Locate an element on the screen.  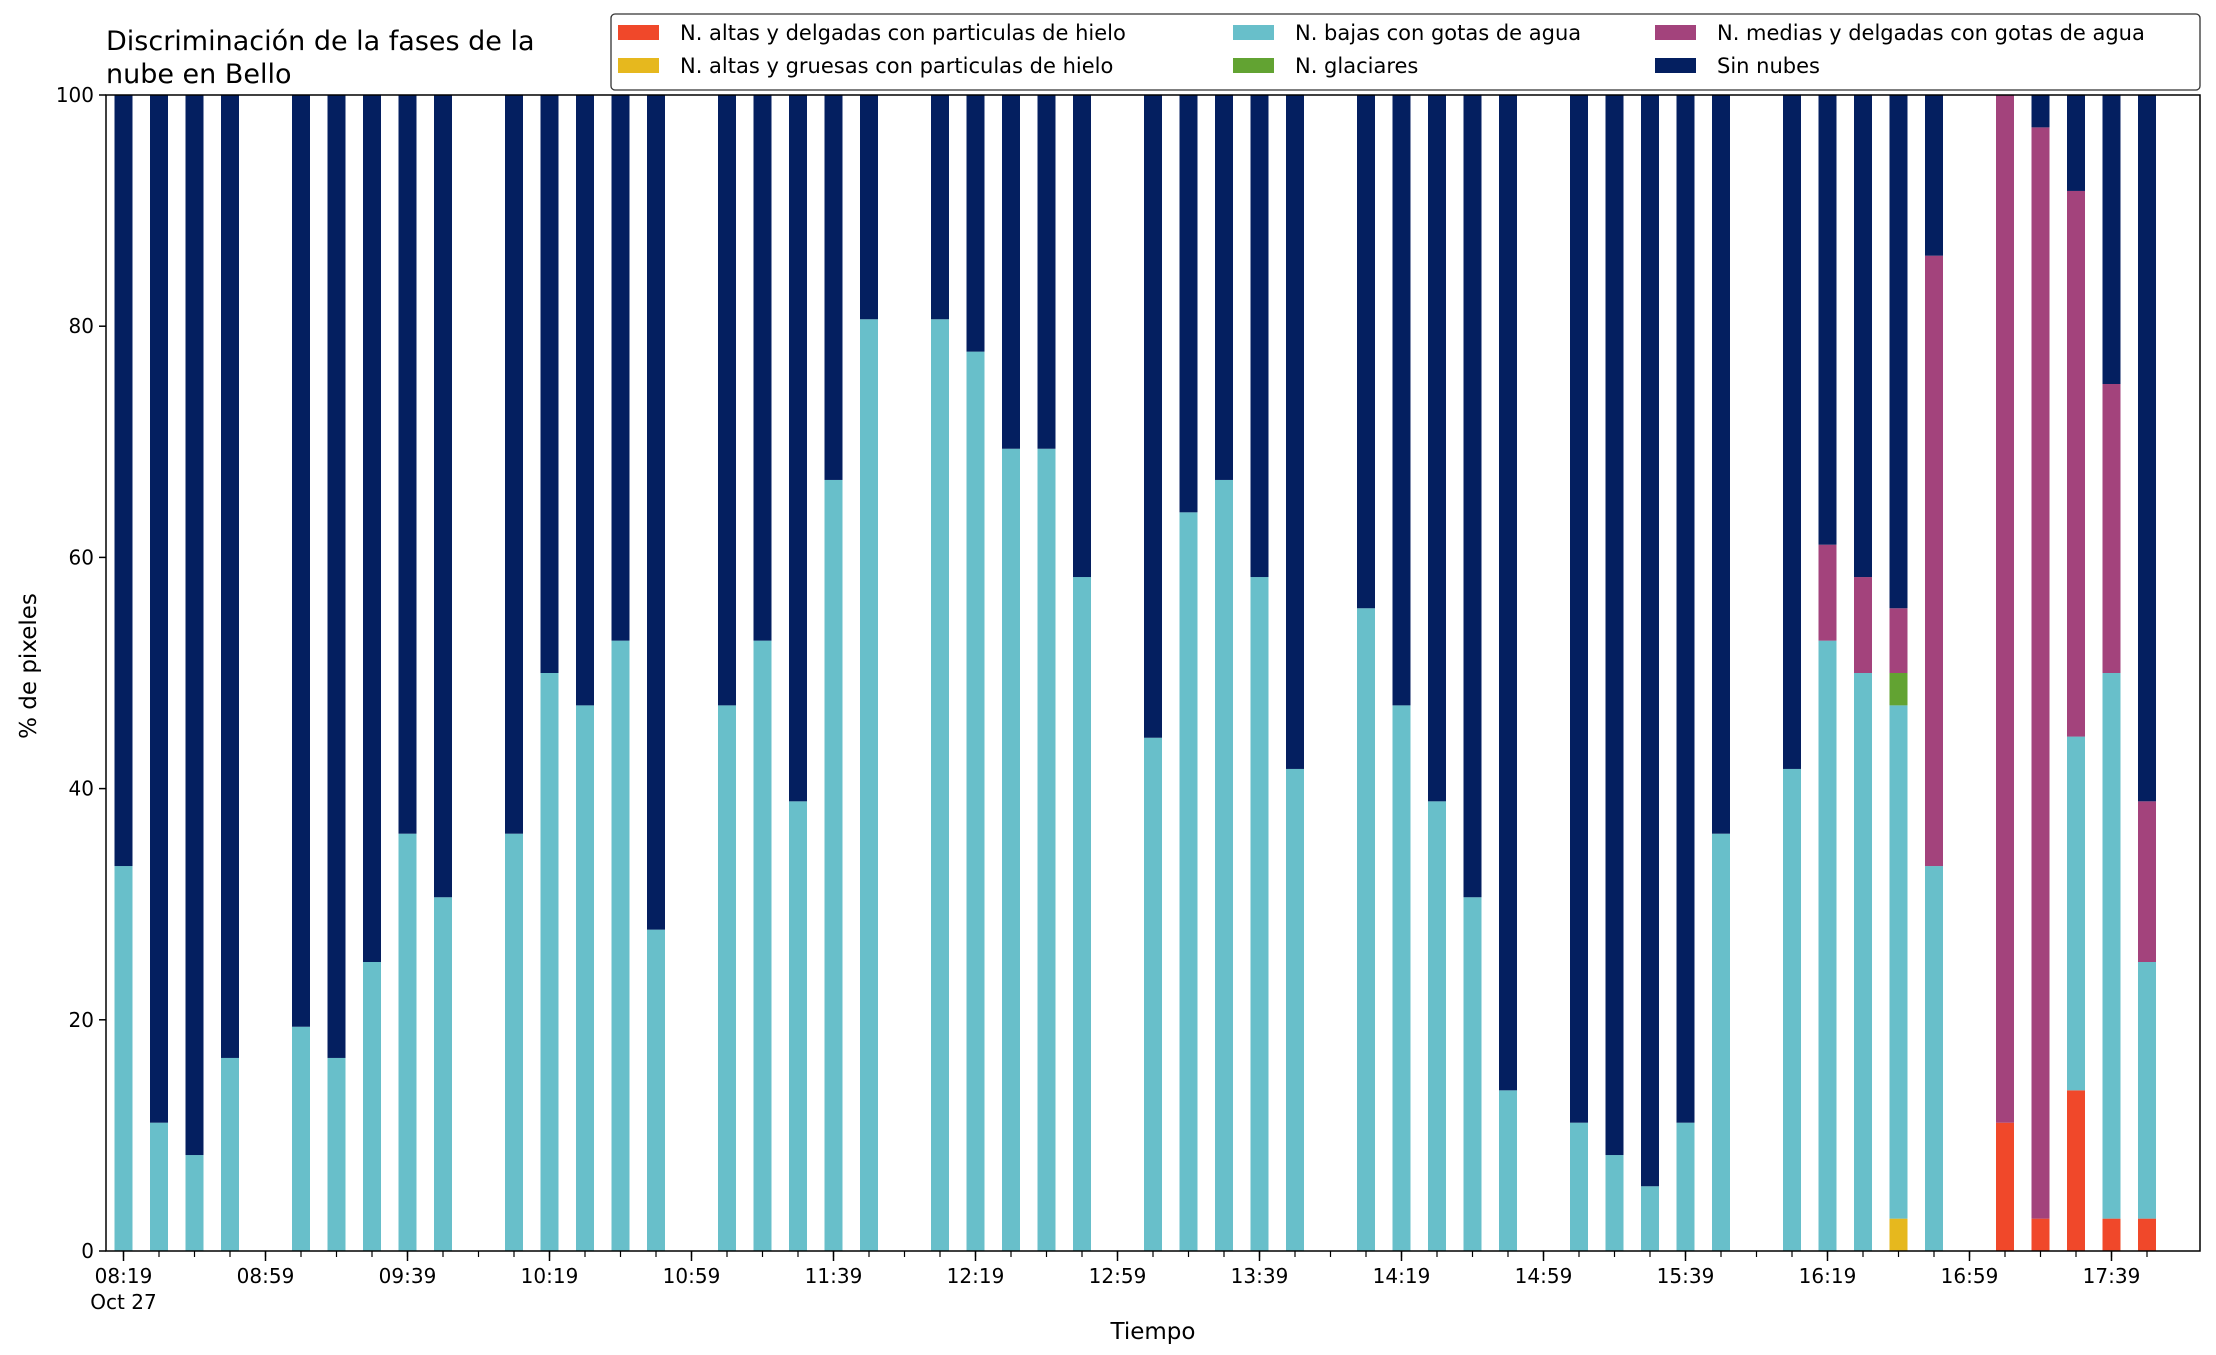
x-tick-label-3: 10:19 is located at coordinates (550, 1276).